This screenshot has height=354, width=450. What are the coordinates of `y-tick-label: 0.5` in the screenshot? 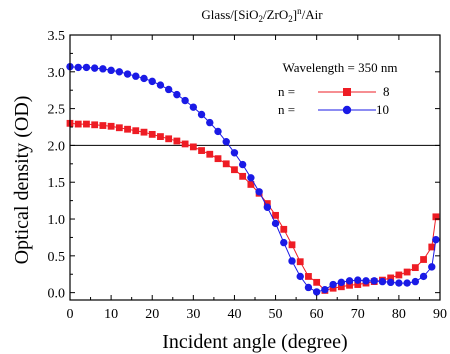 It's located at (57, 257).